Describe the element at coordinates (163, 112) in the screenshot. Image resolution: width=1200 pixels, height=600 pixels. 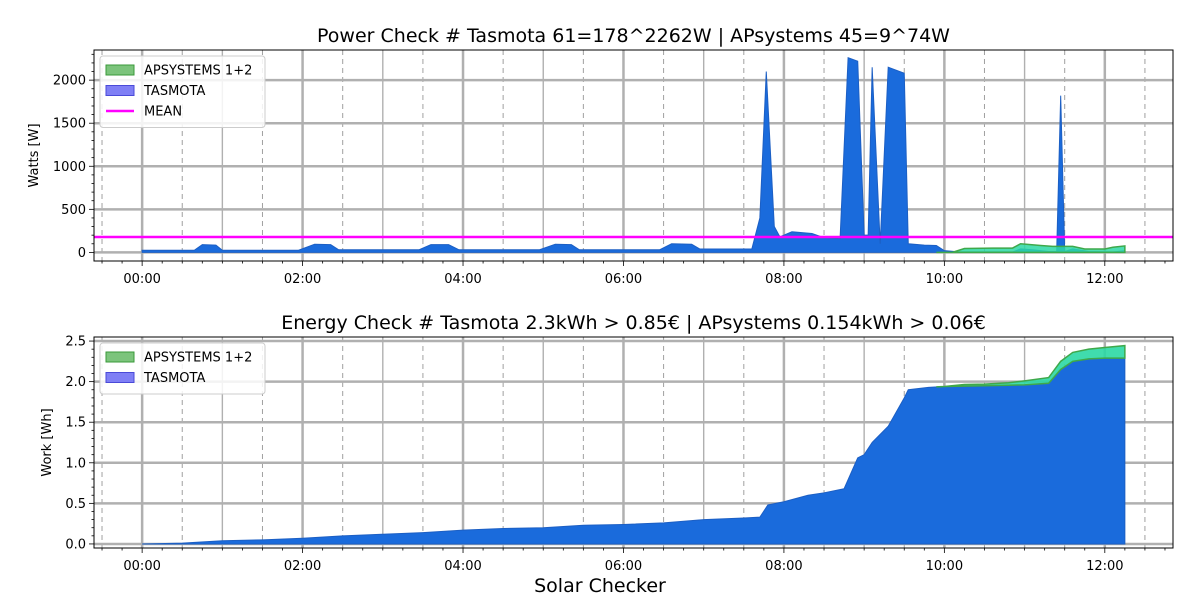
I see `legend-label: MEAN` at that location.